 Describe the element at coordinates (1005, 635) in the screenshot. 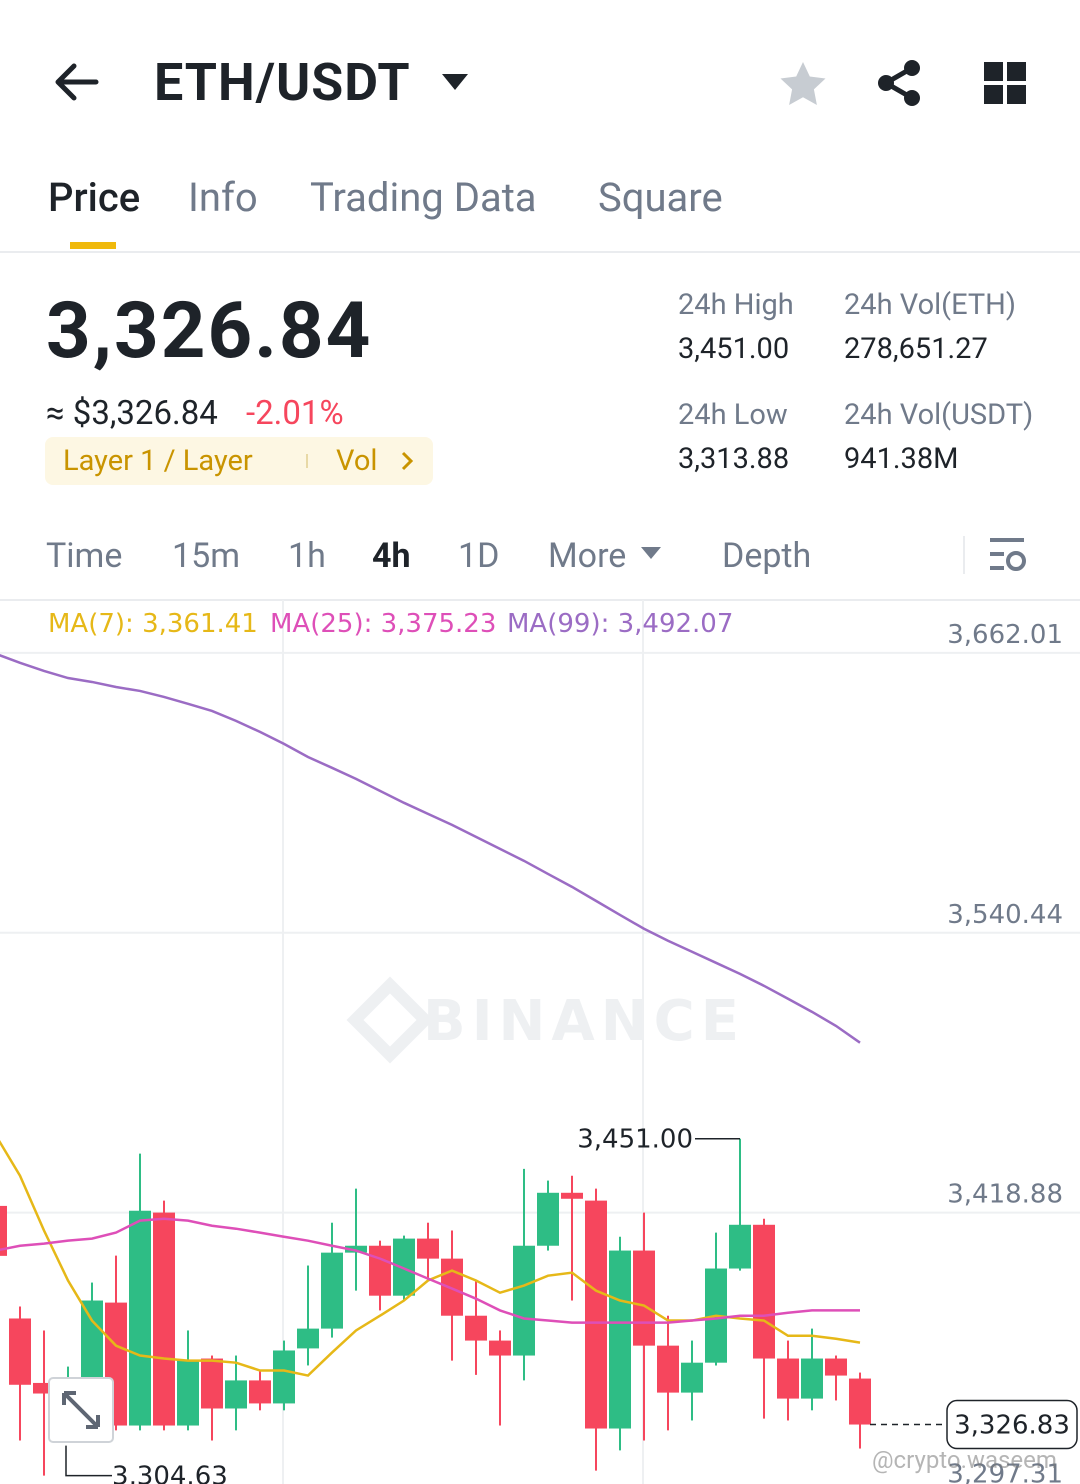

I see `y-tick-label: 3,662.01` at that location.